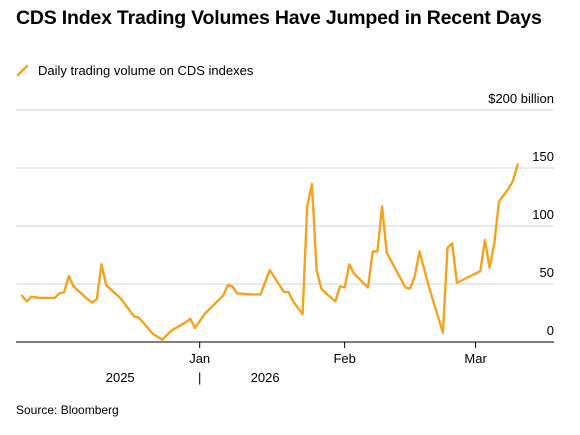 The height and width of the screenshot is (435, 580). I want to click on year-label: 2026, so click(265, 377).